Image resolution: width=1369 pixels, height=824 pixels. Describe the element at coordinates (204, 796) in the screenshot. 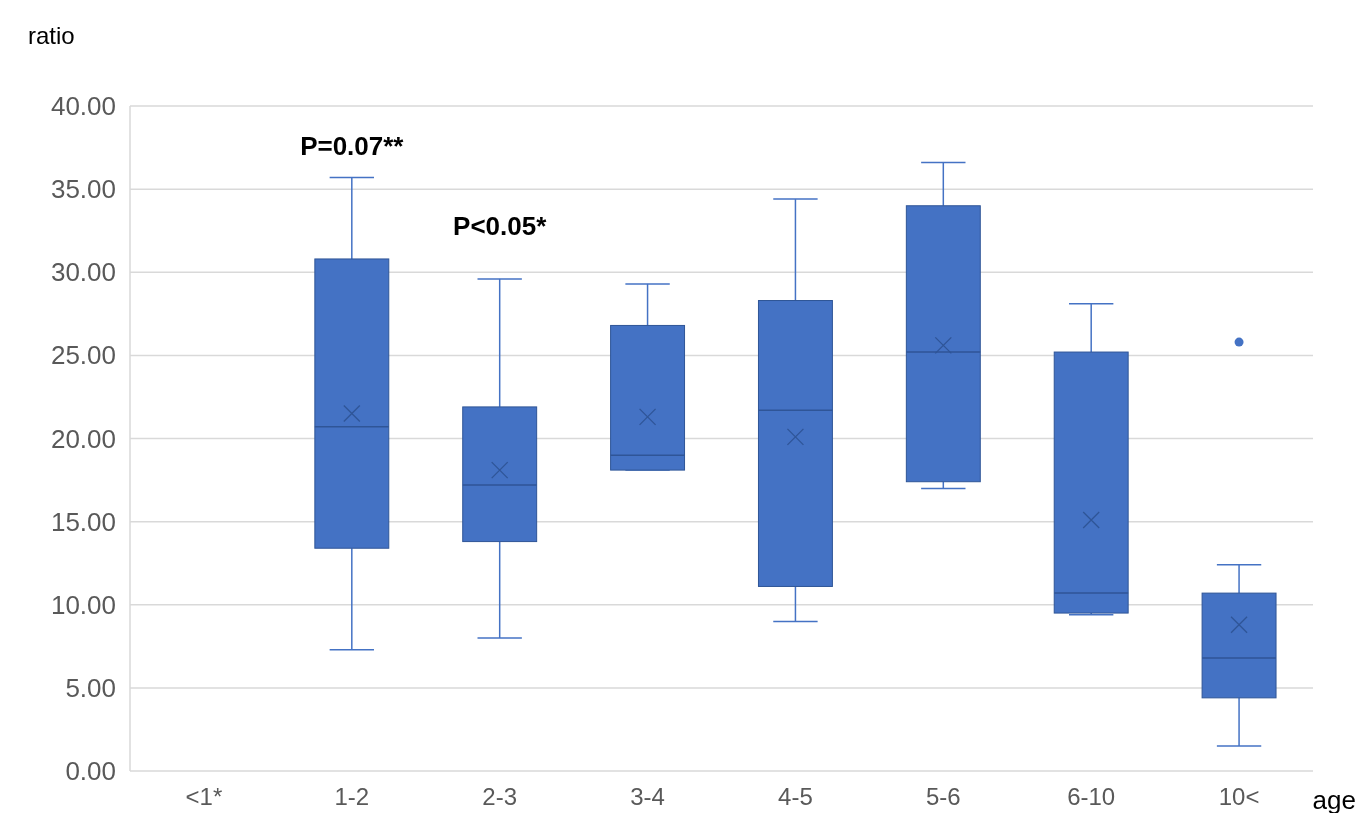

I see `x-tick-label: <1*` at that location.